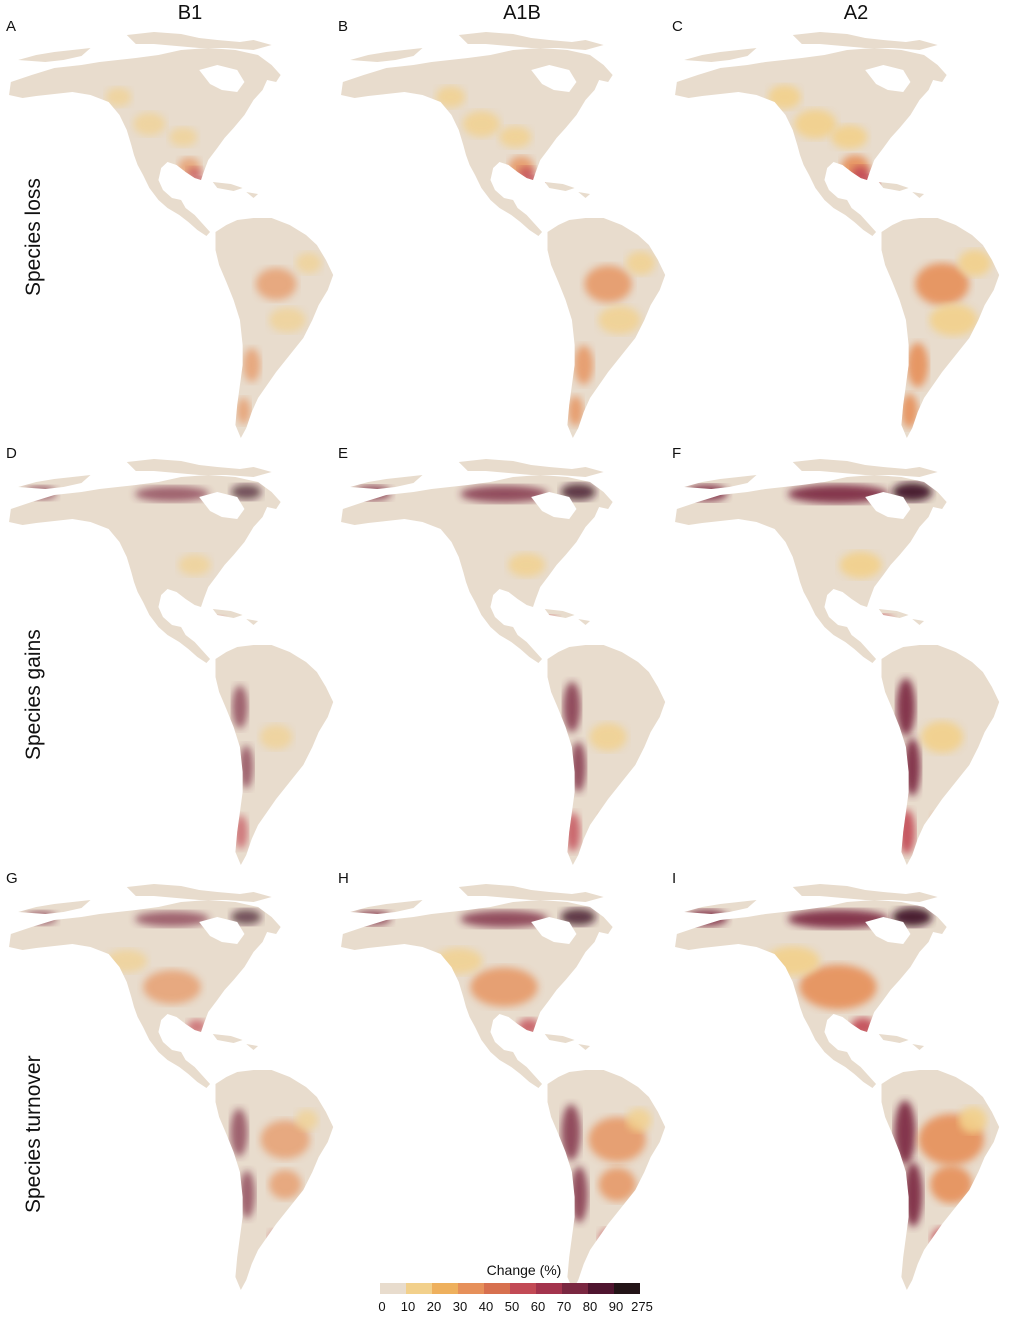 The height and width of the screenshot is (1318, 1035). I want to click on legend-tick-label: 70, so click(564, 1306).